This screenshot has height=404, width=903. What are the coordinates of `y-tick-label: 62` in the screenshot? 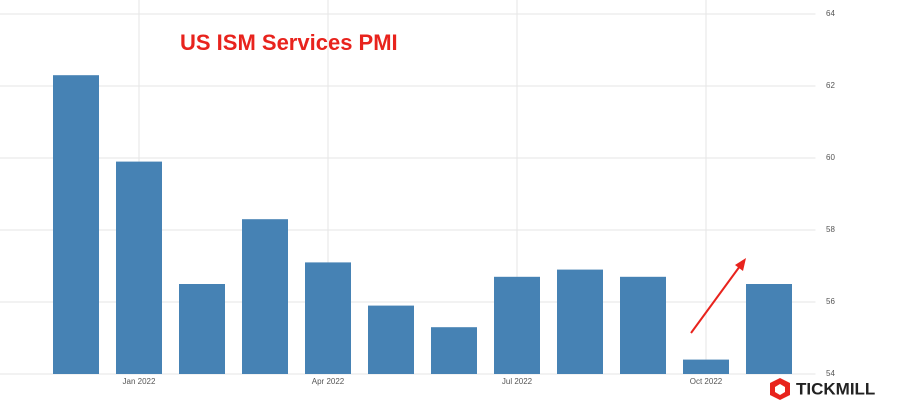 It's located at (830, 85).